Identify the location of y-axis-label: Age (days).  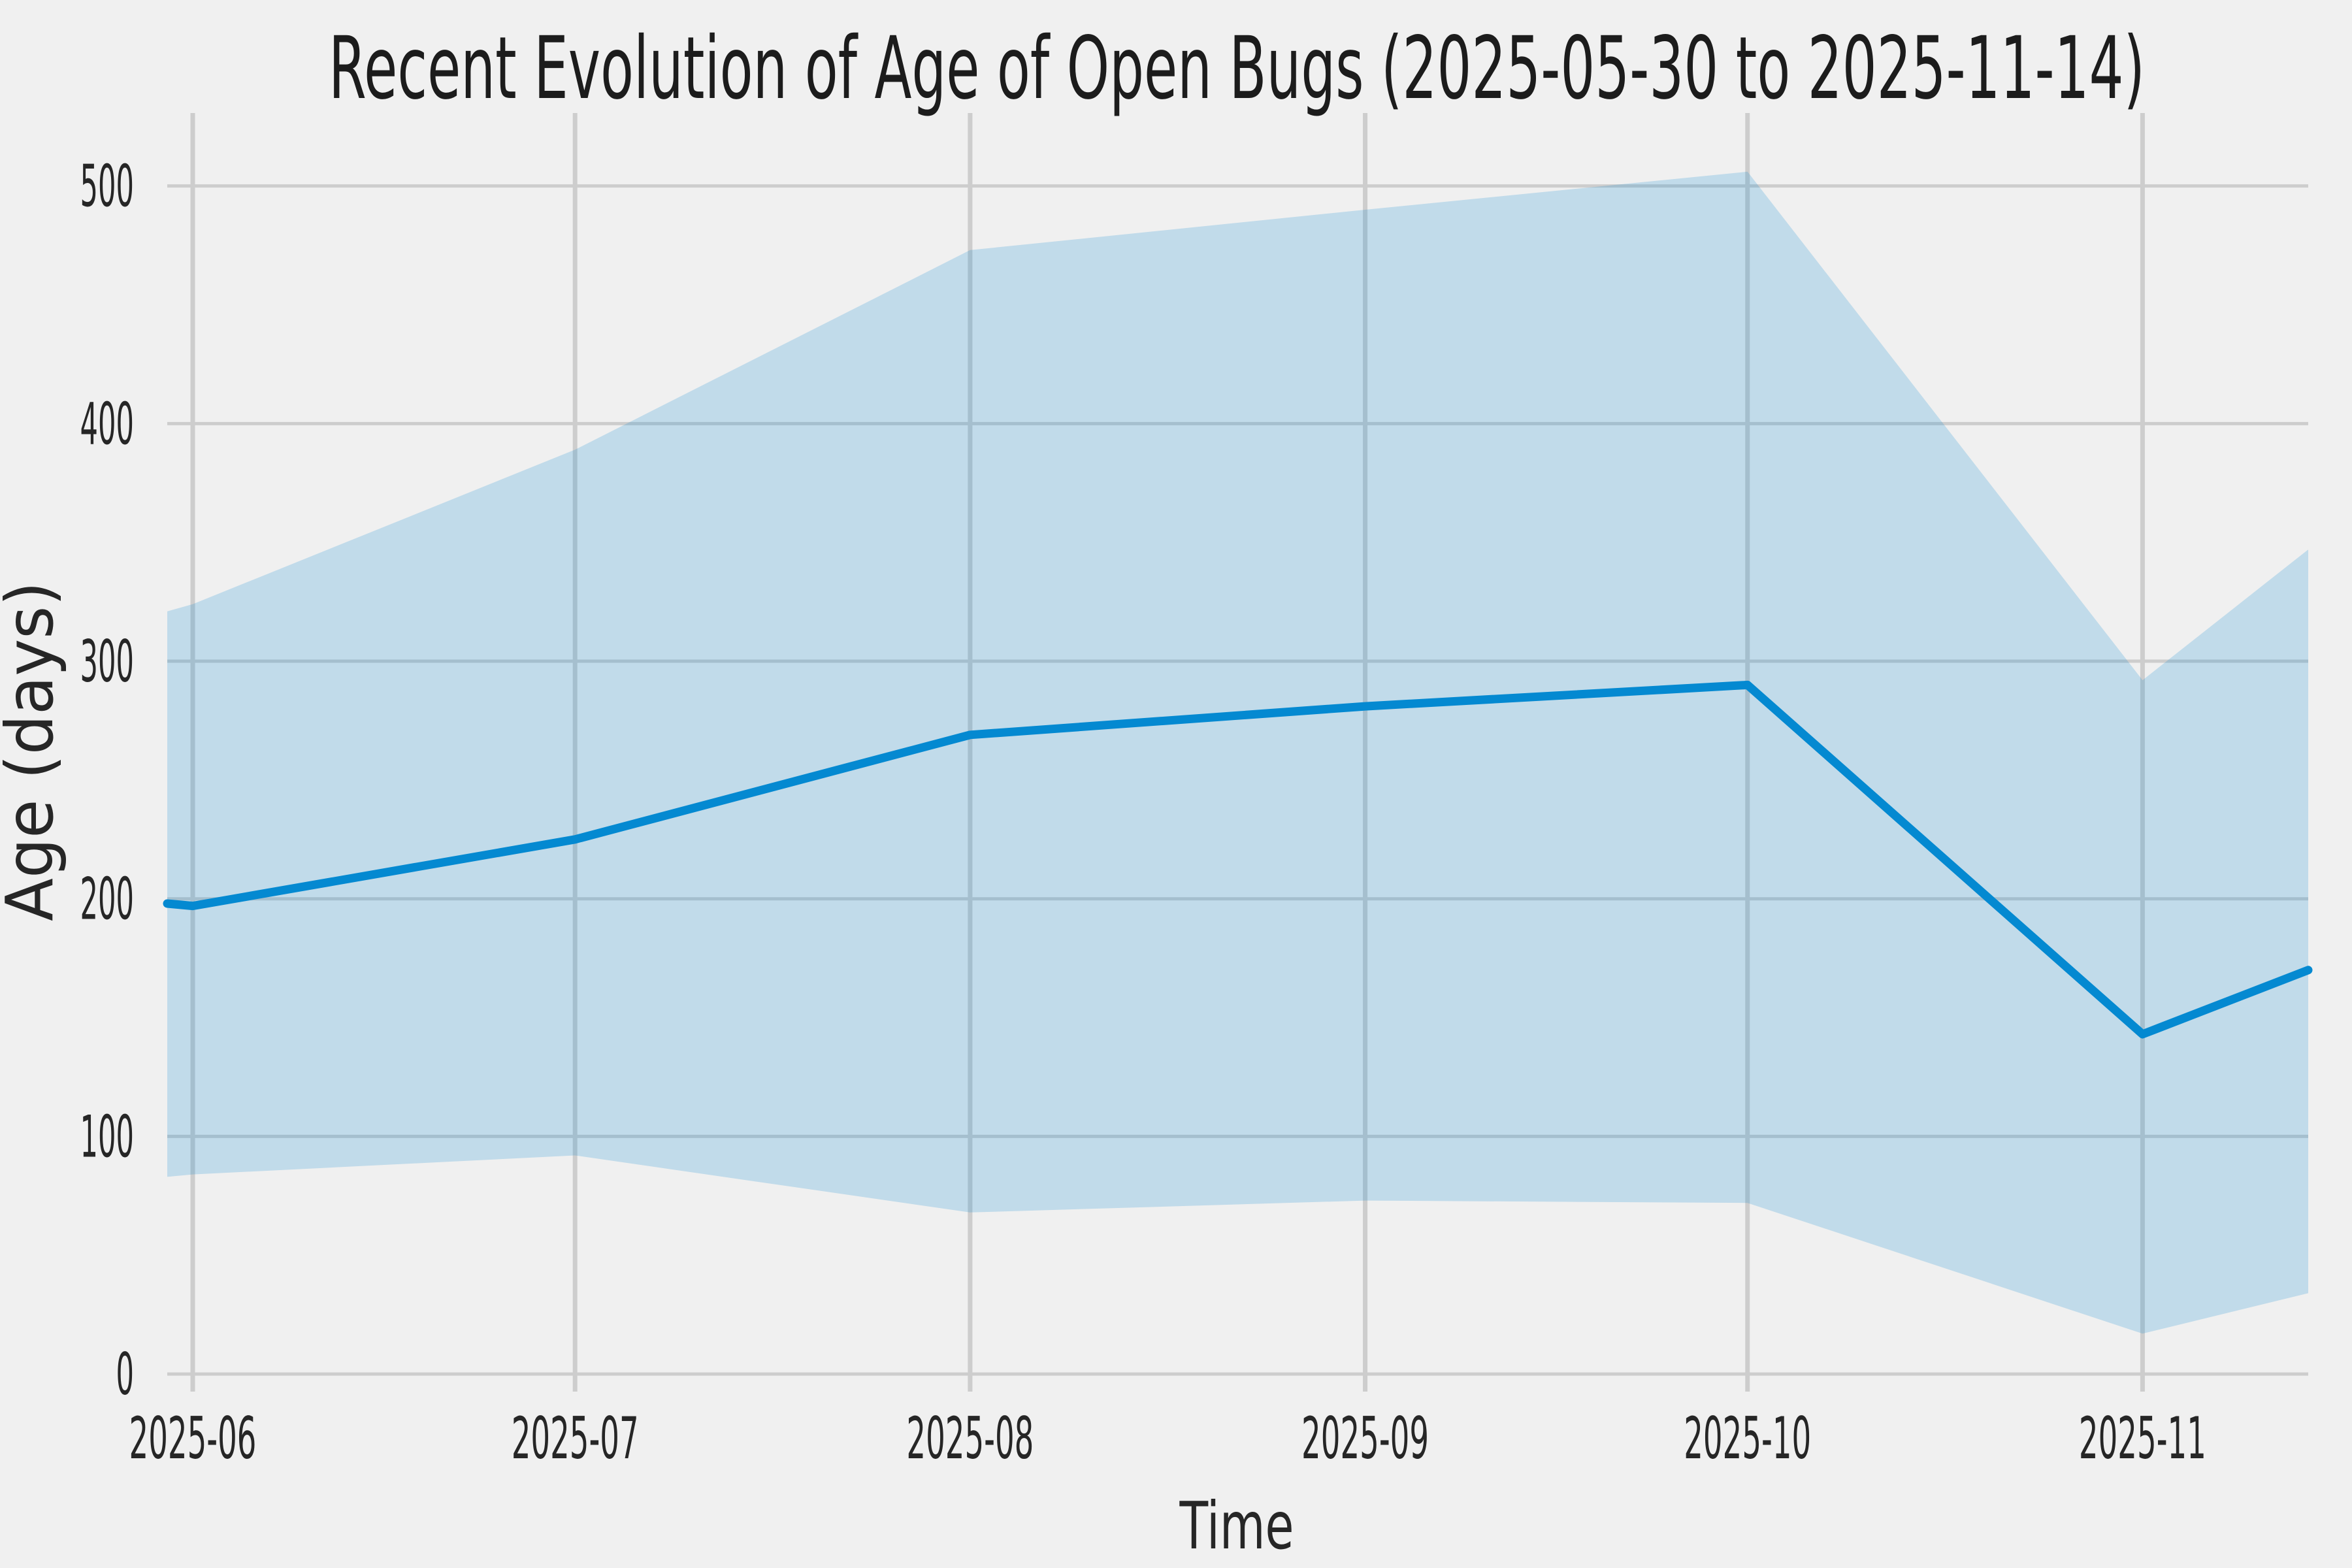
(34, 751).